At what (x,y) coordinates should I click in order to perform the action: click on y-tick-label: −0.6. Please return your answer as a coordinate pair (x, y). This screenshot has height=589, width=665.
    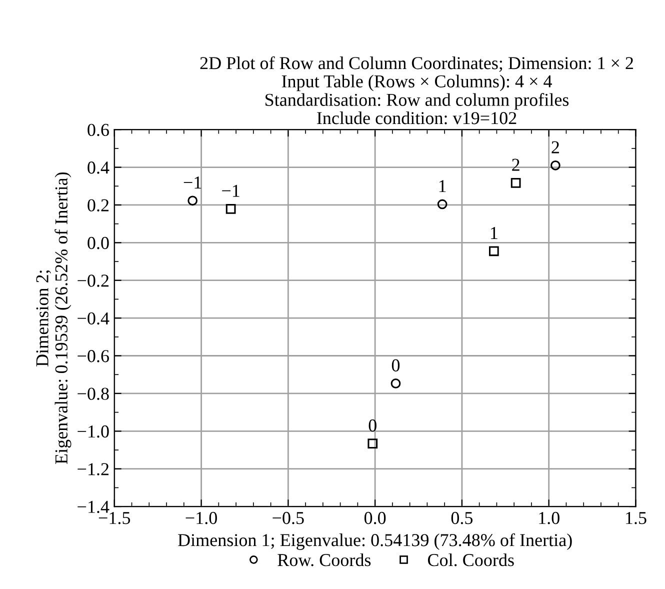
    Looking at the image, I should click on (93, 356).